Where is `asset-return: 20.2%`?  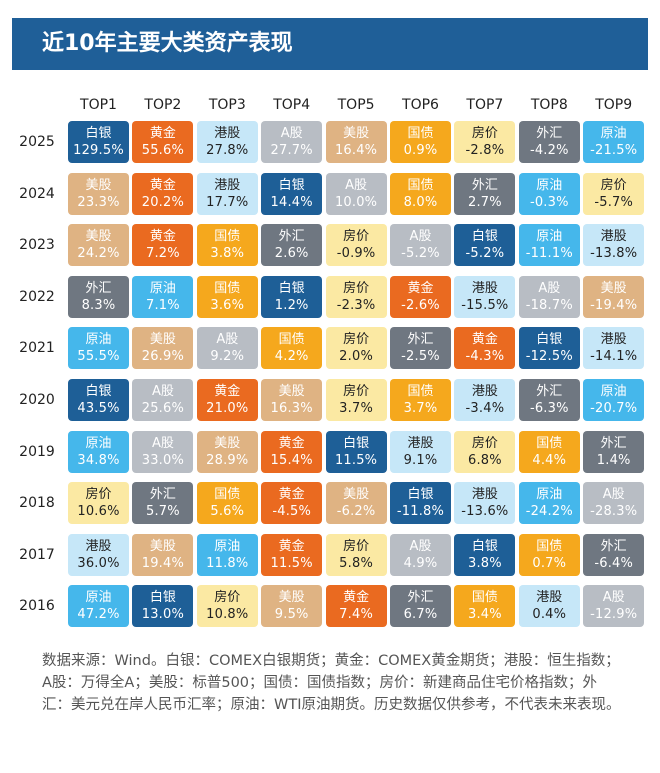 asset-return: 20.2% is located at coordinates (163, 202).